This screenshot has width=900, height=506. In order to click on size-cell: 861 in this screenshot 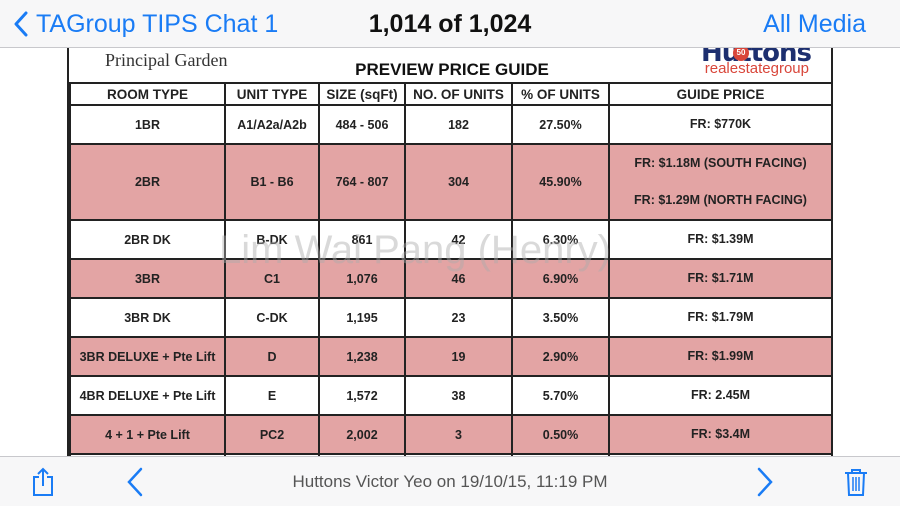, I will do `click(362, 239)`.